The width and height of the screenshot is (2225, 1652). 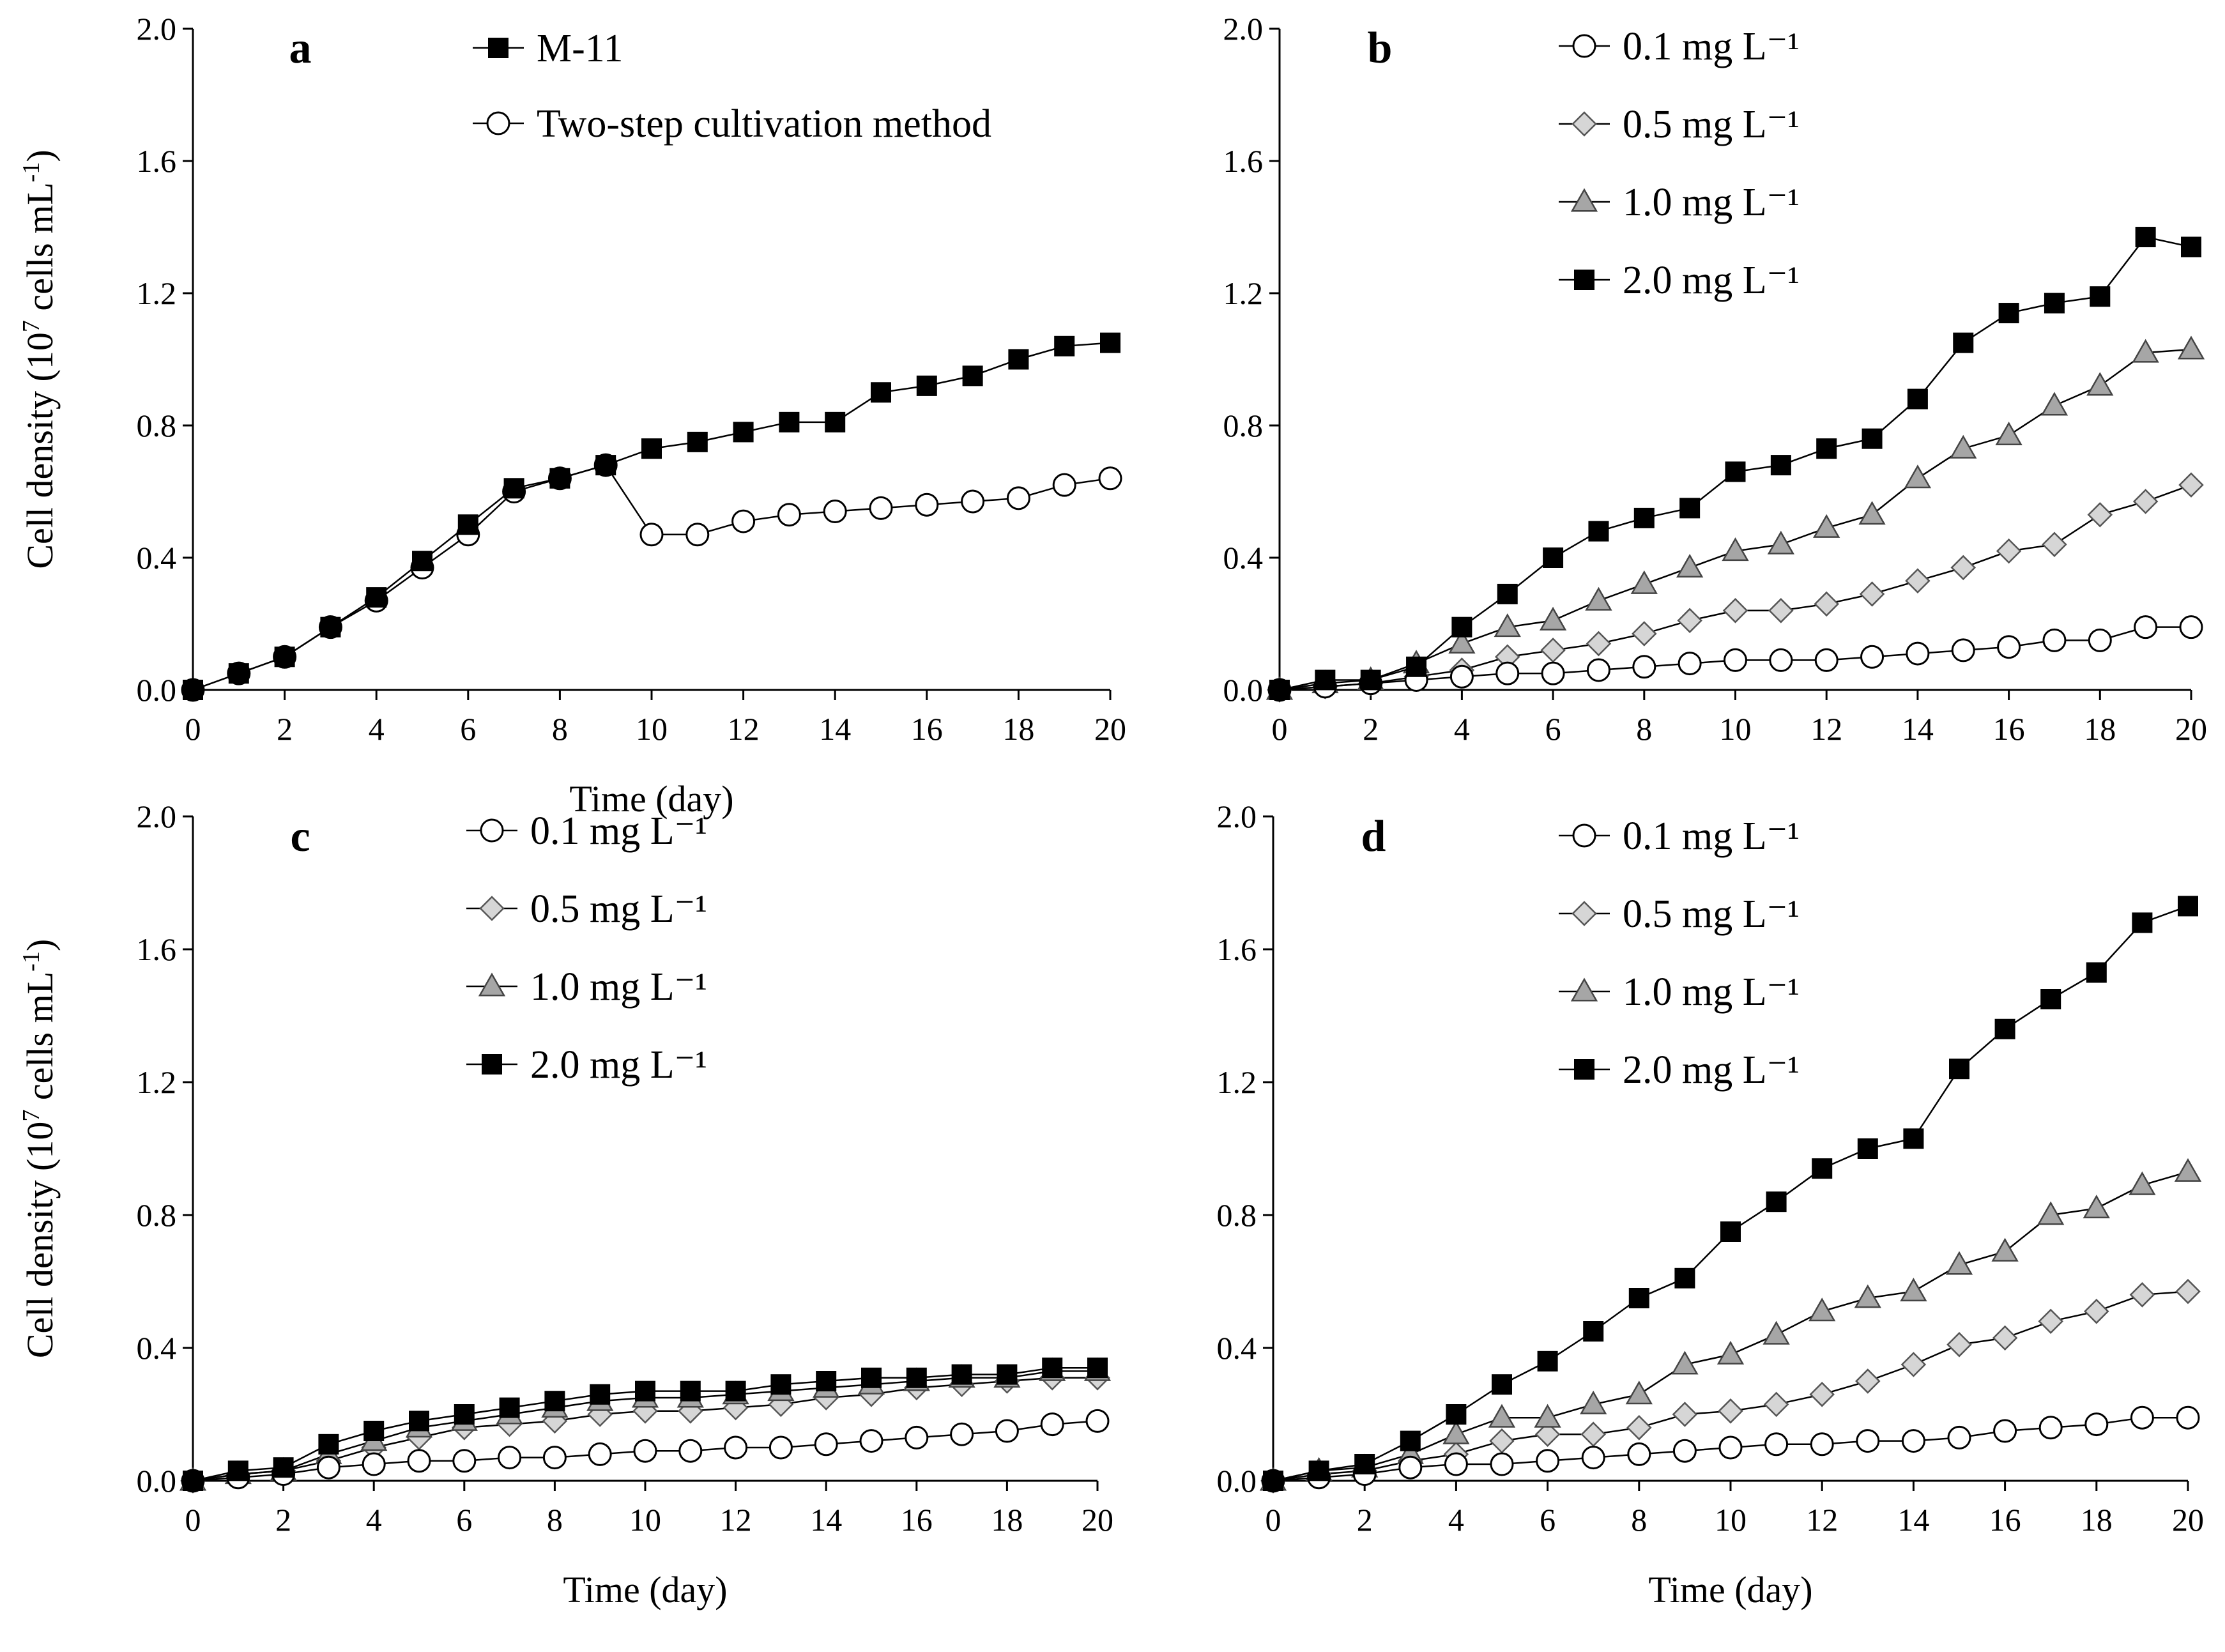 What do you see at coordinates (1237, 949) in the screenshot?
I see `y-tick-label: 1.6` at bounding box center [1237, 949].